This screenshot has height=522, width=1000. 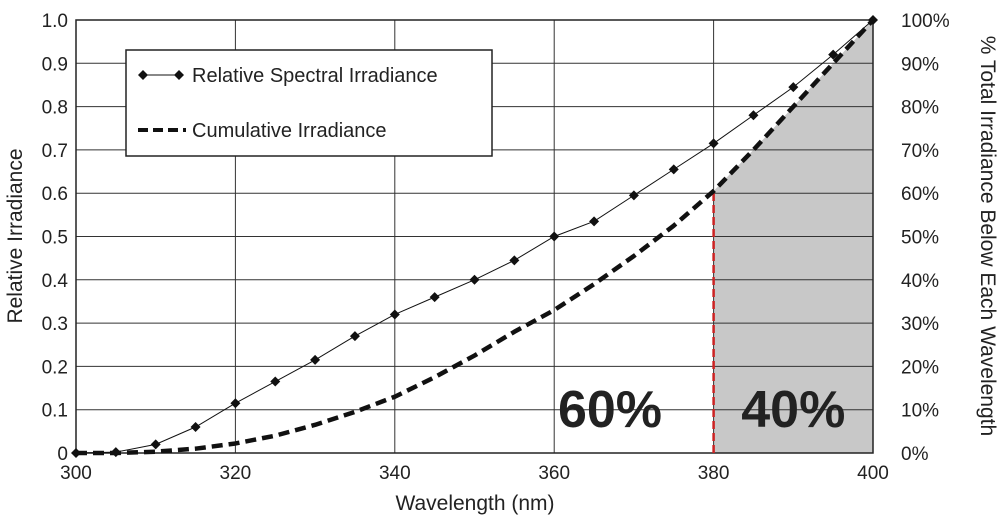 I want to click on x-axis-title: Wavelength (nm), so click(x=474, y=503).